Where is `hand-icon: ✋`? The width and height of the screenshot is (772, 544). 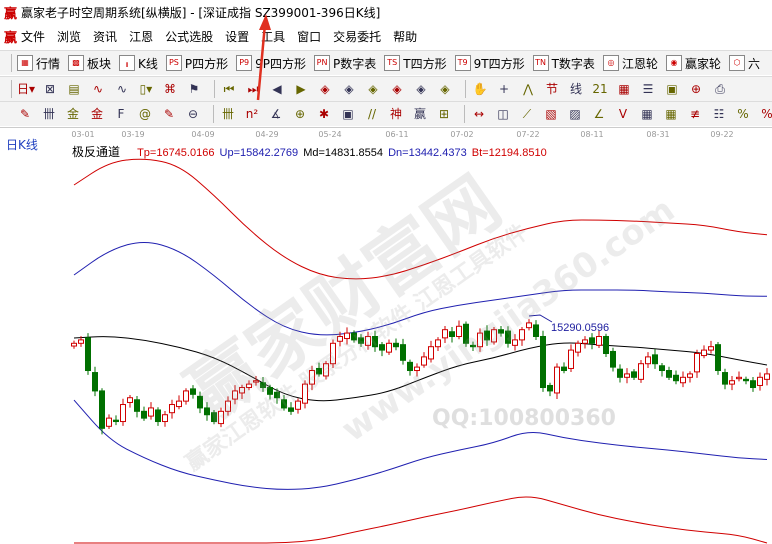 hand-icon: ✋ is located at coordinates (480, 89).